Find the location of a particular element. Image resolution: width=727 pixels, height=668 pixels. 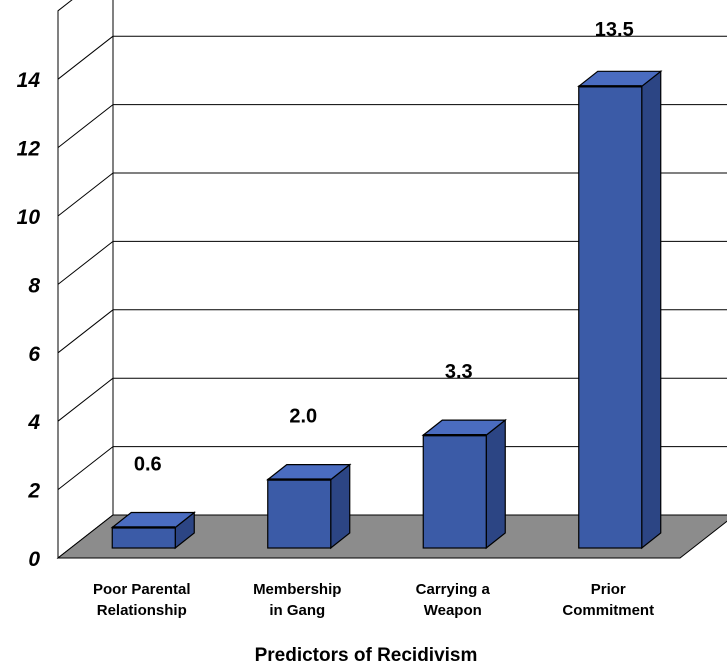

data-label: 13.5 is located at coordinates (614, 30).